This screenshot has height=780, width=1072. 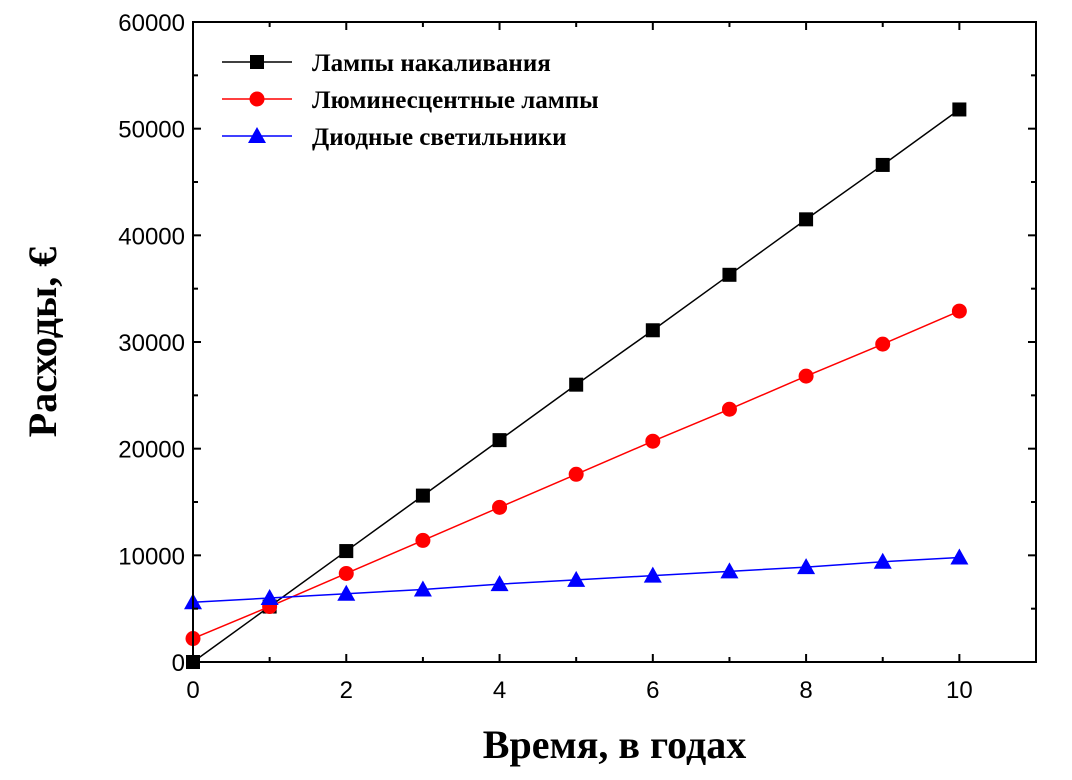 What do you see at coordinates (151, 130) in the screenshot?
I see `y-tick-label: 50000` at bounding box center [151, 130].